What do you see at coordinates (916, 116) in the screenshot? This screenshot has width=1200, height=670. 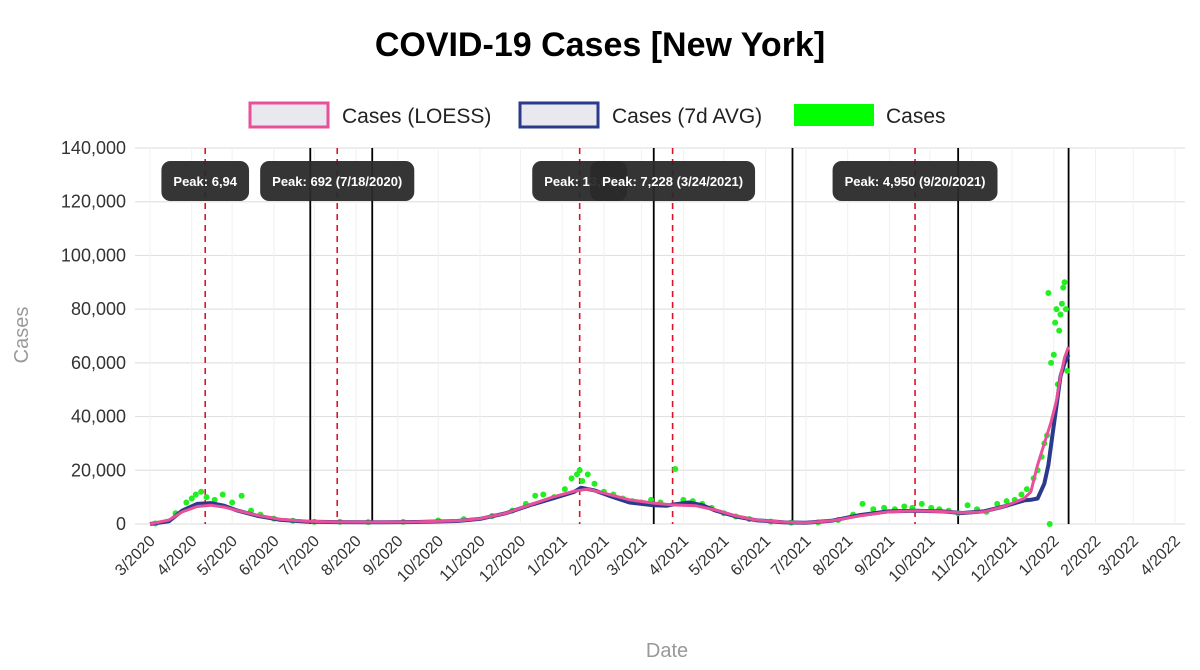 I see `legend-label-cases: Cases` at bounding box center [916, 116].